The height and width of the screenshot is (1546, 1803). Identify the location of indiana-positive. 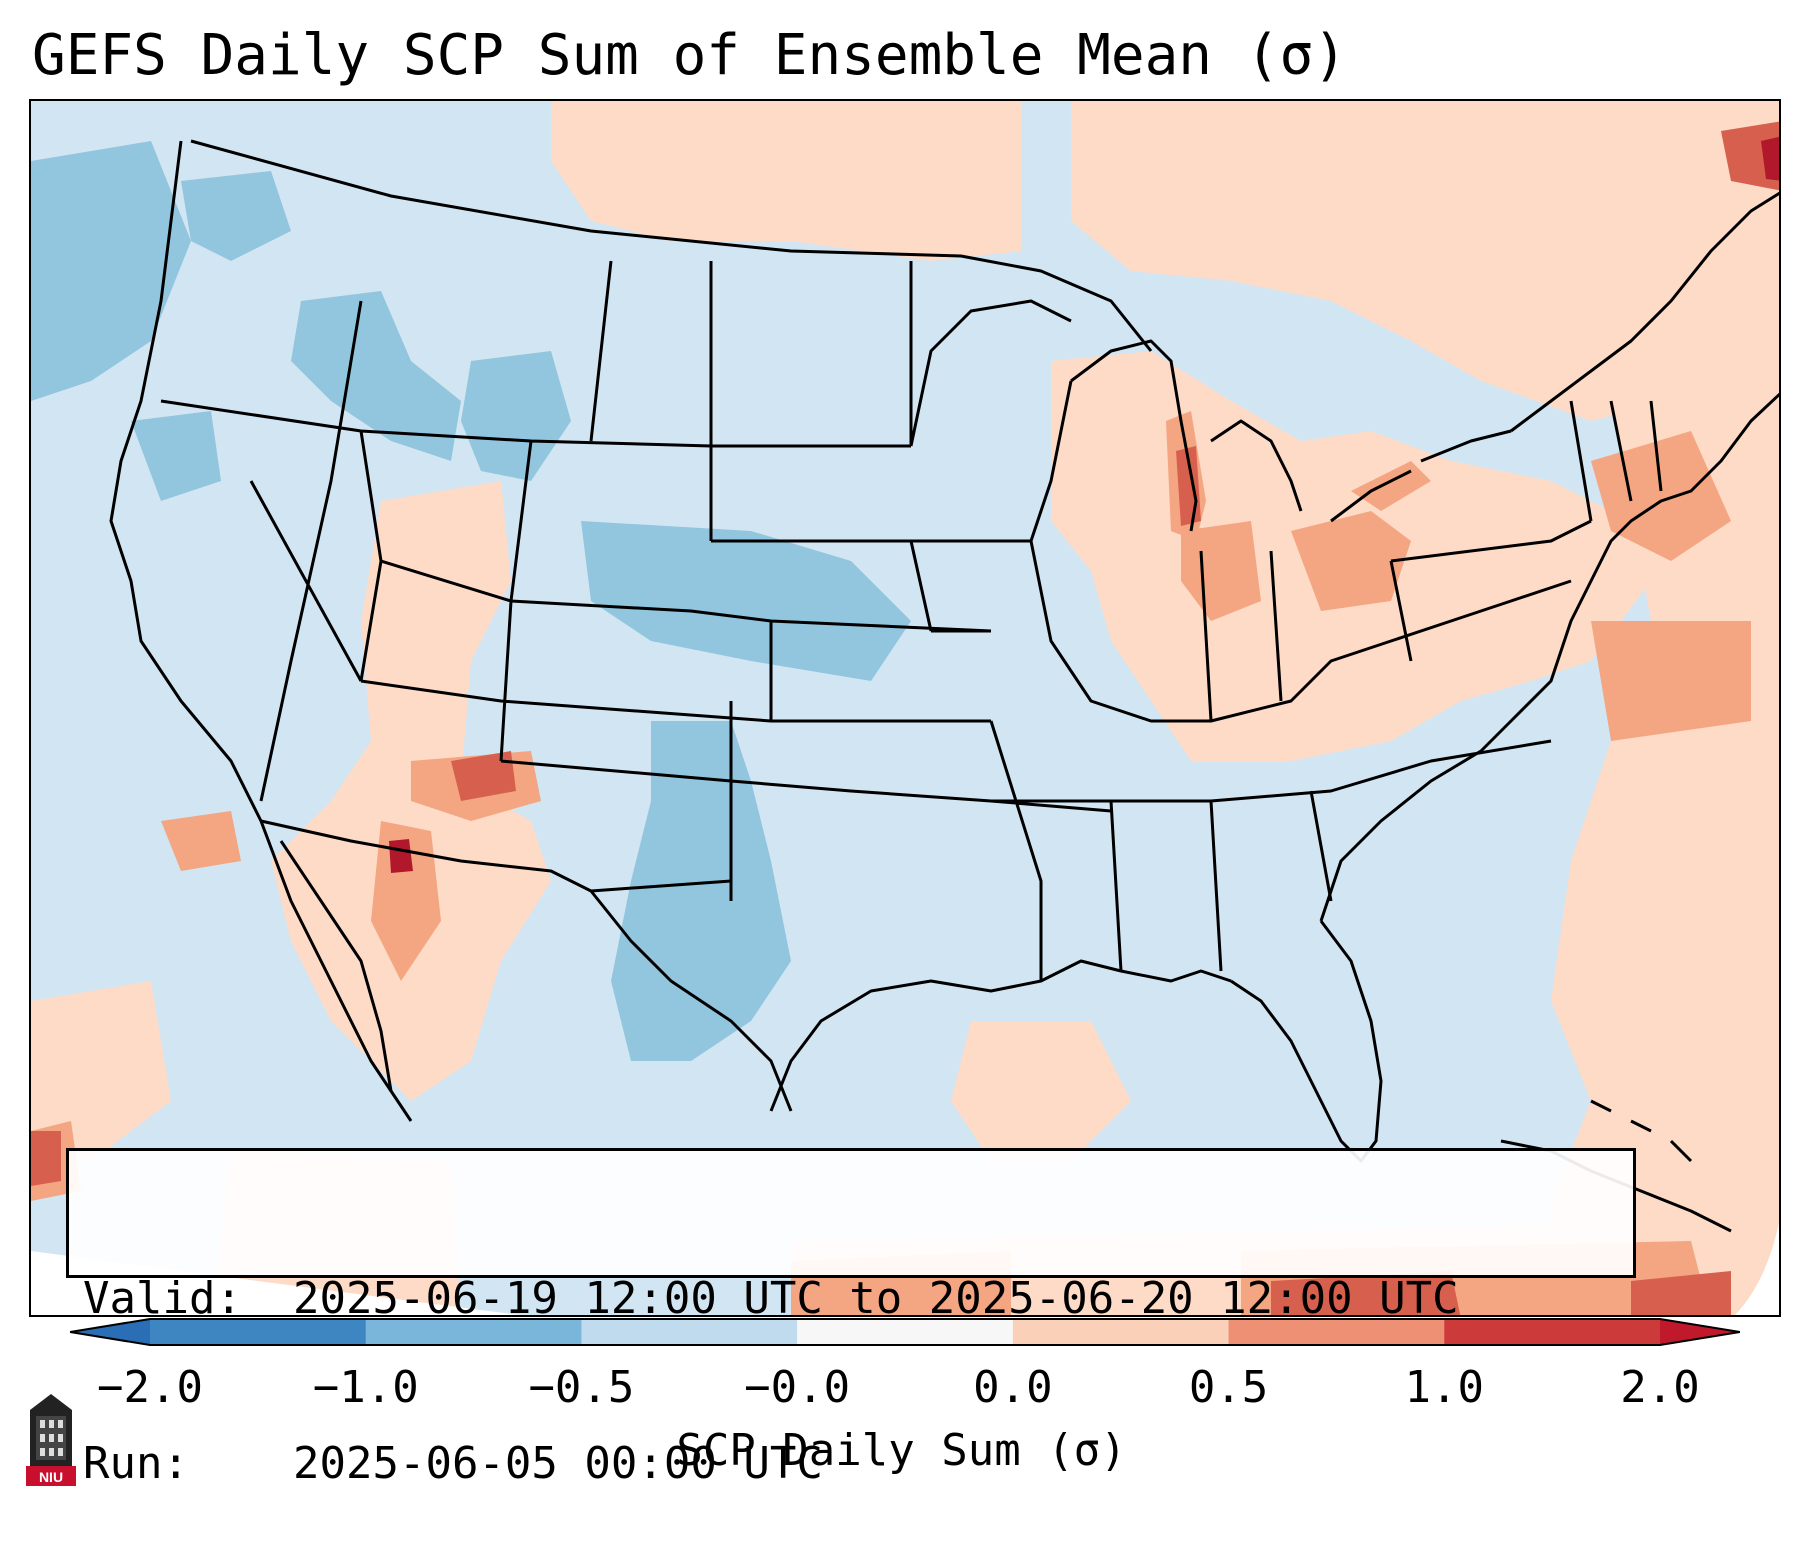
(1221, 571).